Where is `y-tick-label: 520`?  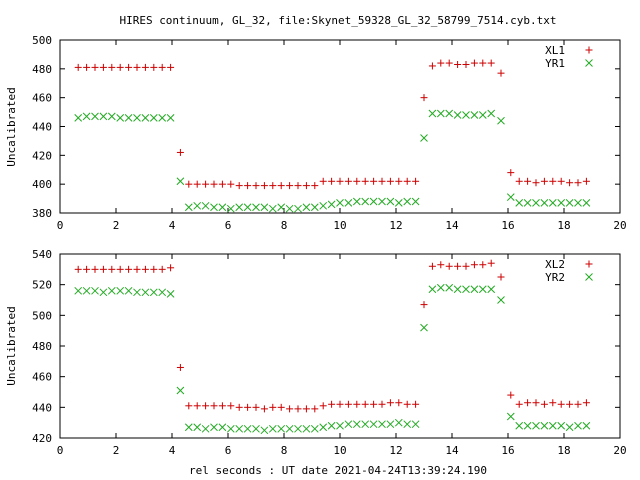
y-tick-label: 520 is located at coordinates (42, 285).